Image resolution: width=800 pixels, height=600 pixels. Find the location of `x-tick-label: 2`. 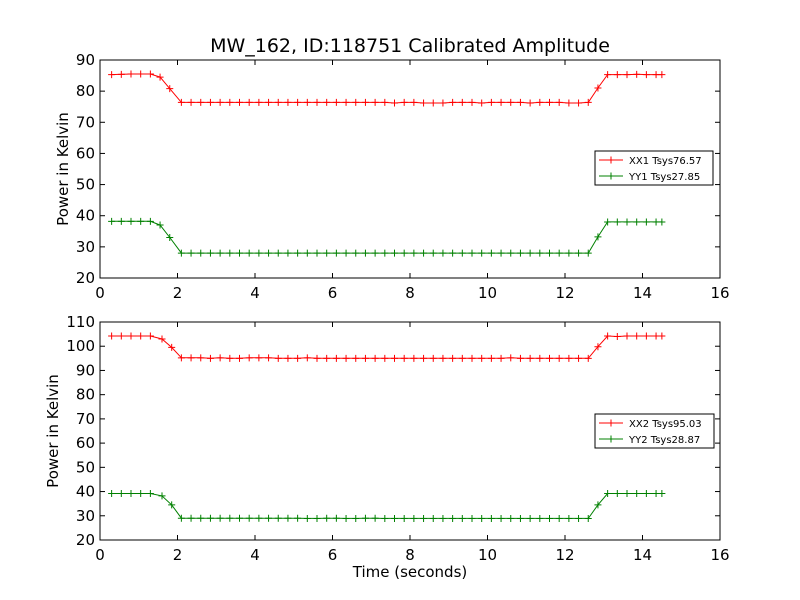

x-tick-label: 2 is located at coordinates (178, 555).